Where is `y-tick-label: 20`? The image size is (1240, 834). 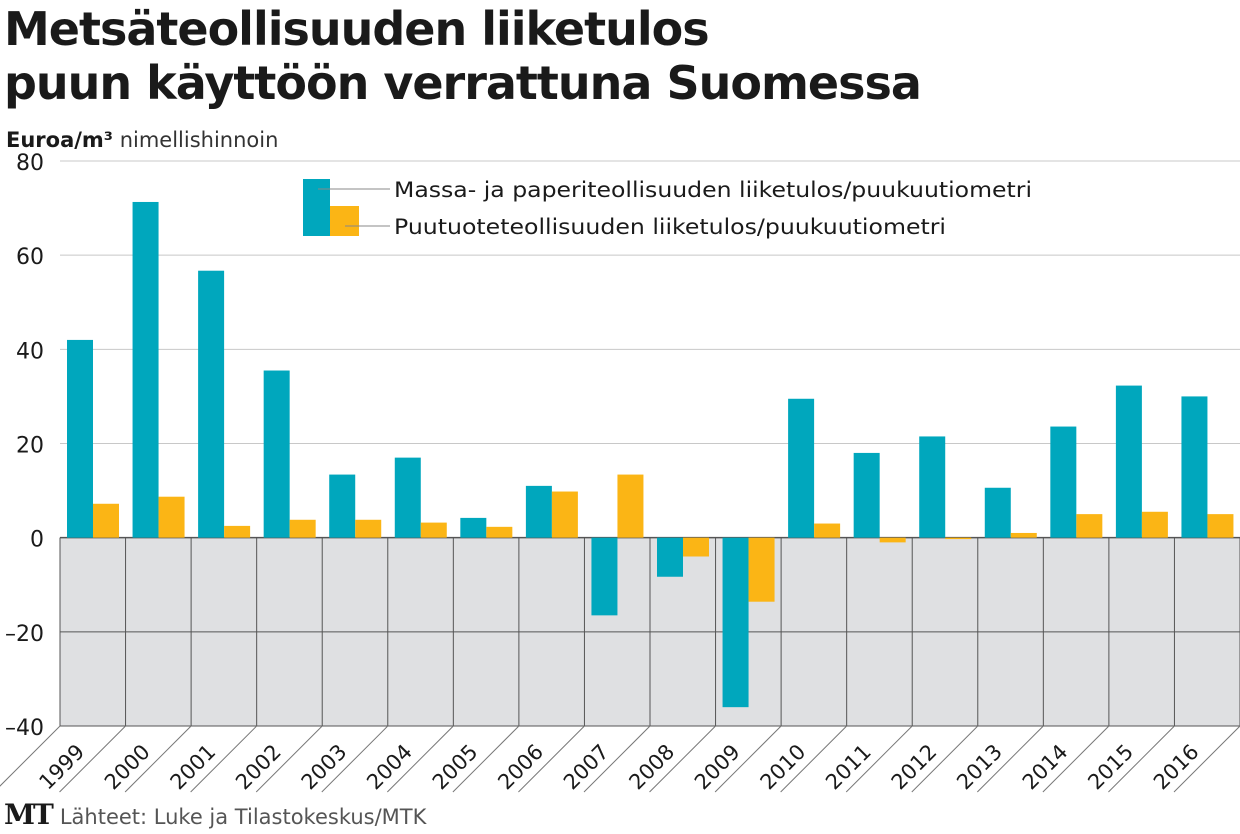 y-tick-label: 20 is located at coordinates (30, 446).